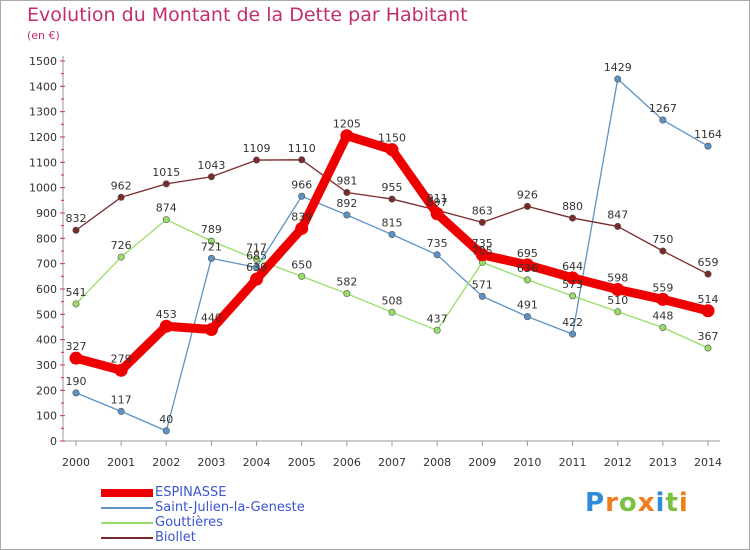  Describe the element at coordinates (301, 264) in the screenshot. I see `data-label-2: 650` at that location.